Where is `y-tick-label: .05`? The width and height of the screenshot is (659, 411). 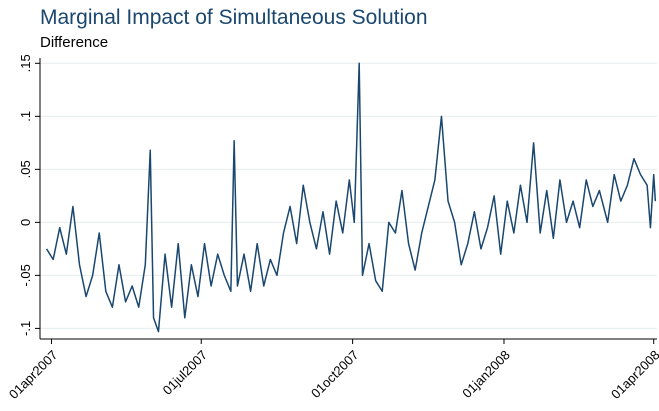
y-tick-label: .05 is located at coordinates (25, 169).